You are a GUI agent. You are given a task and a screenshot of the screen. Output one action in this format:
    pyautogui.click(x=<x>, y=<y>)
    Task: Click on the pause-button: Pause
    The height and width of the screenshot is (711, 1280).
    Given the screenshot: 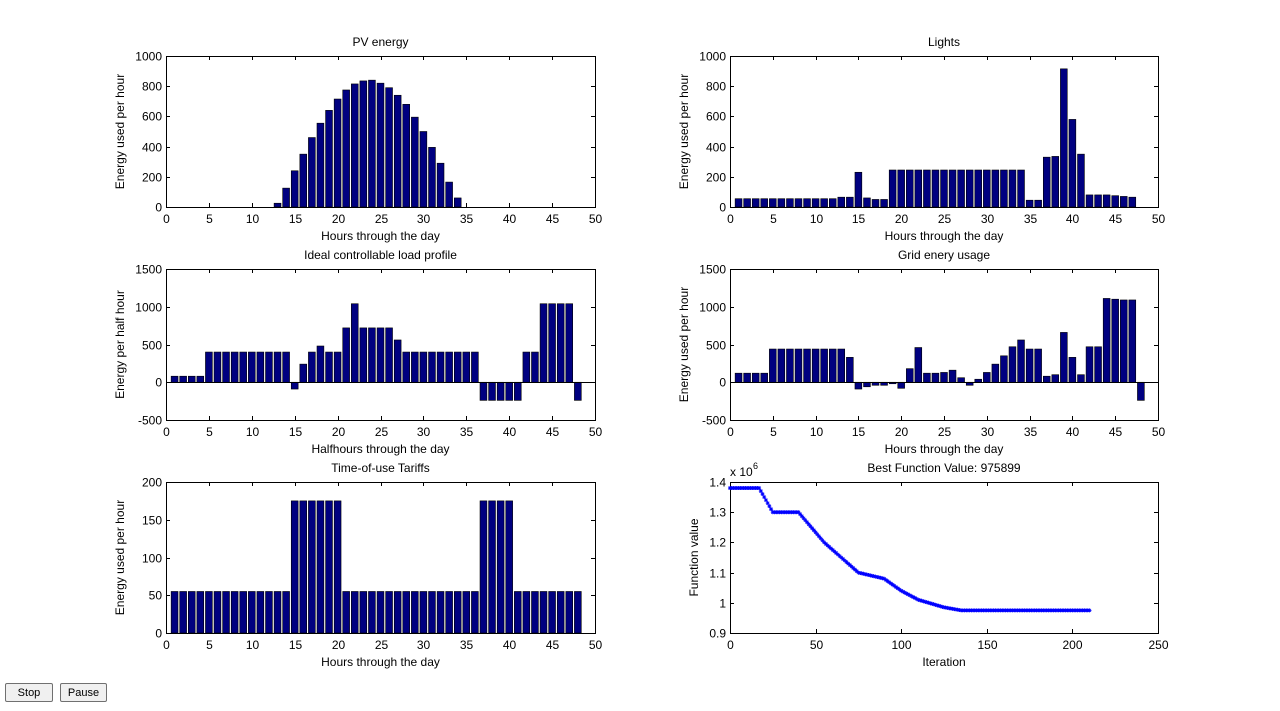 What is the action you would take?
    pyautogui.click(x=83, y=692)
    